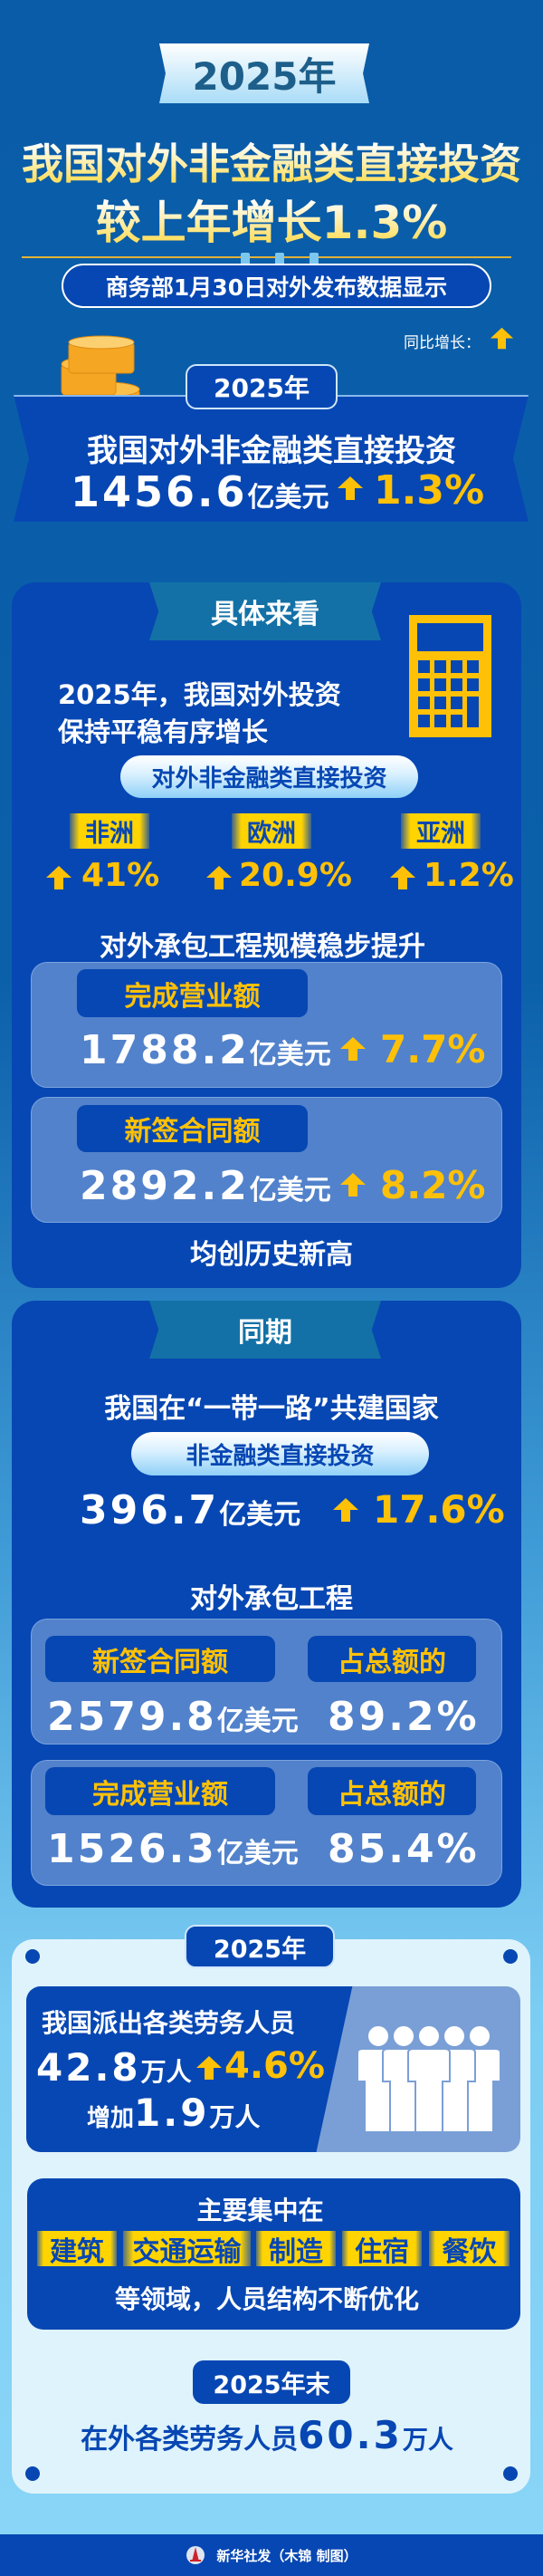  What do you see at coordinates (150, 1510) in the screenshot?
I see `belt-road-value-number: 396.7` at bounding box center [150, 1510].